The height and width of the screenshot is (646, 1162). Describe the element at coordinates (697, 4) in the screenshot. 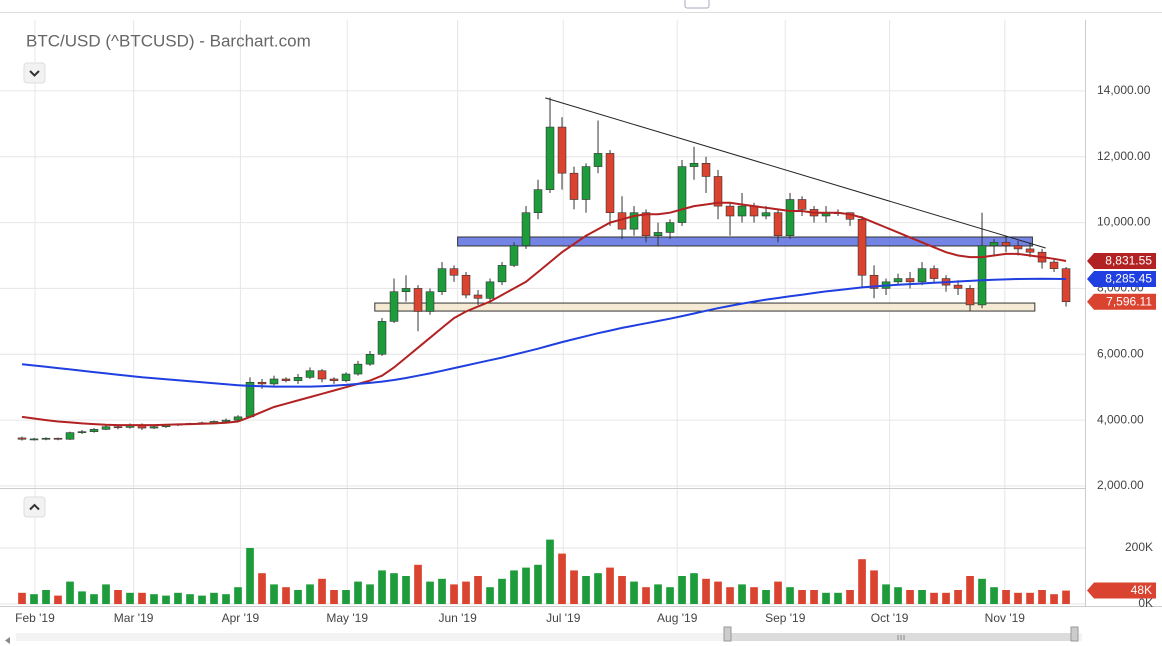

I see `toolbar-button` at that location.